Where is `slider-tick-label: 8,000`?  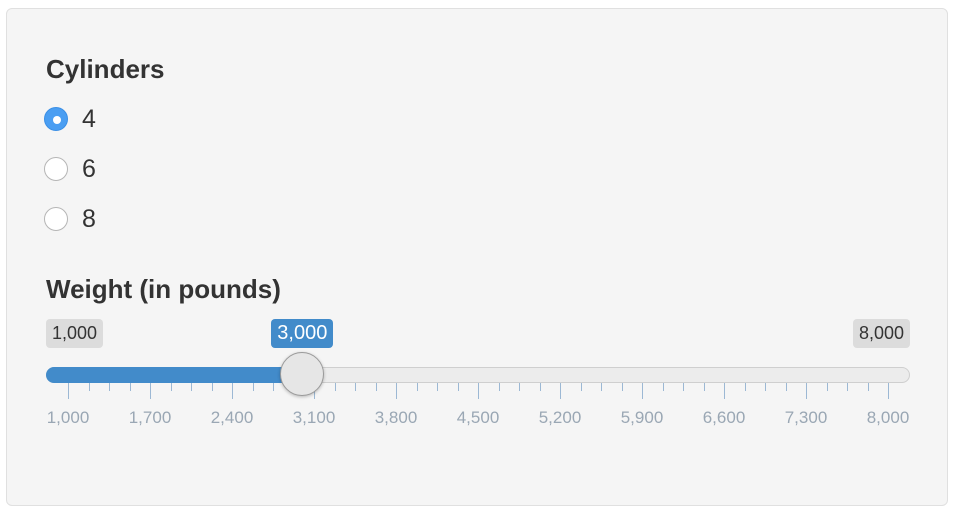 slider-tick-label: 8,000 is located at coordinates (888, 417).